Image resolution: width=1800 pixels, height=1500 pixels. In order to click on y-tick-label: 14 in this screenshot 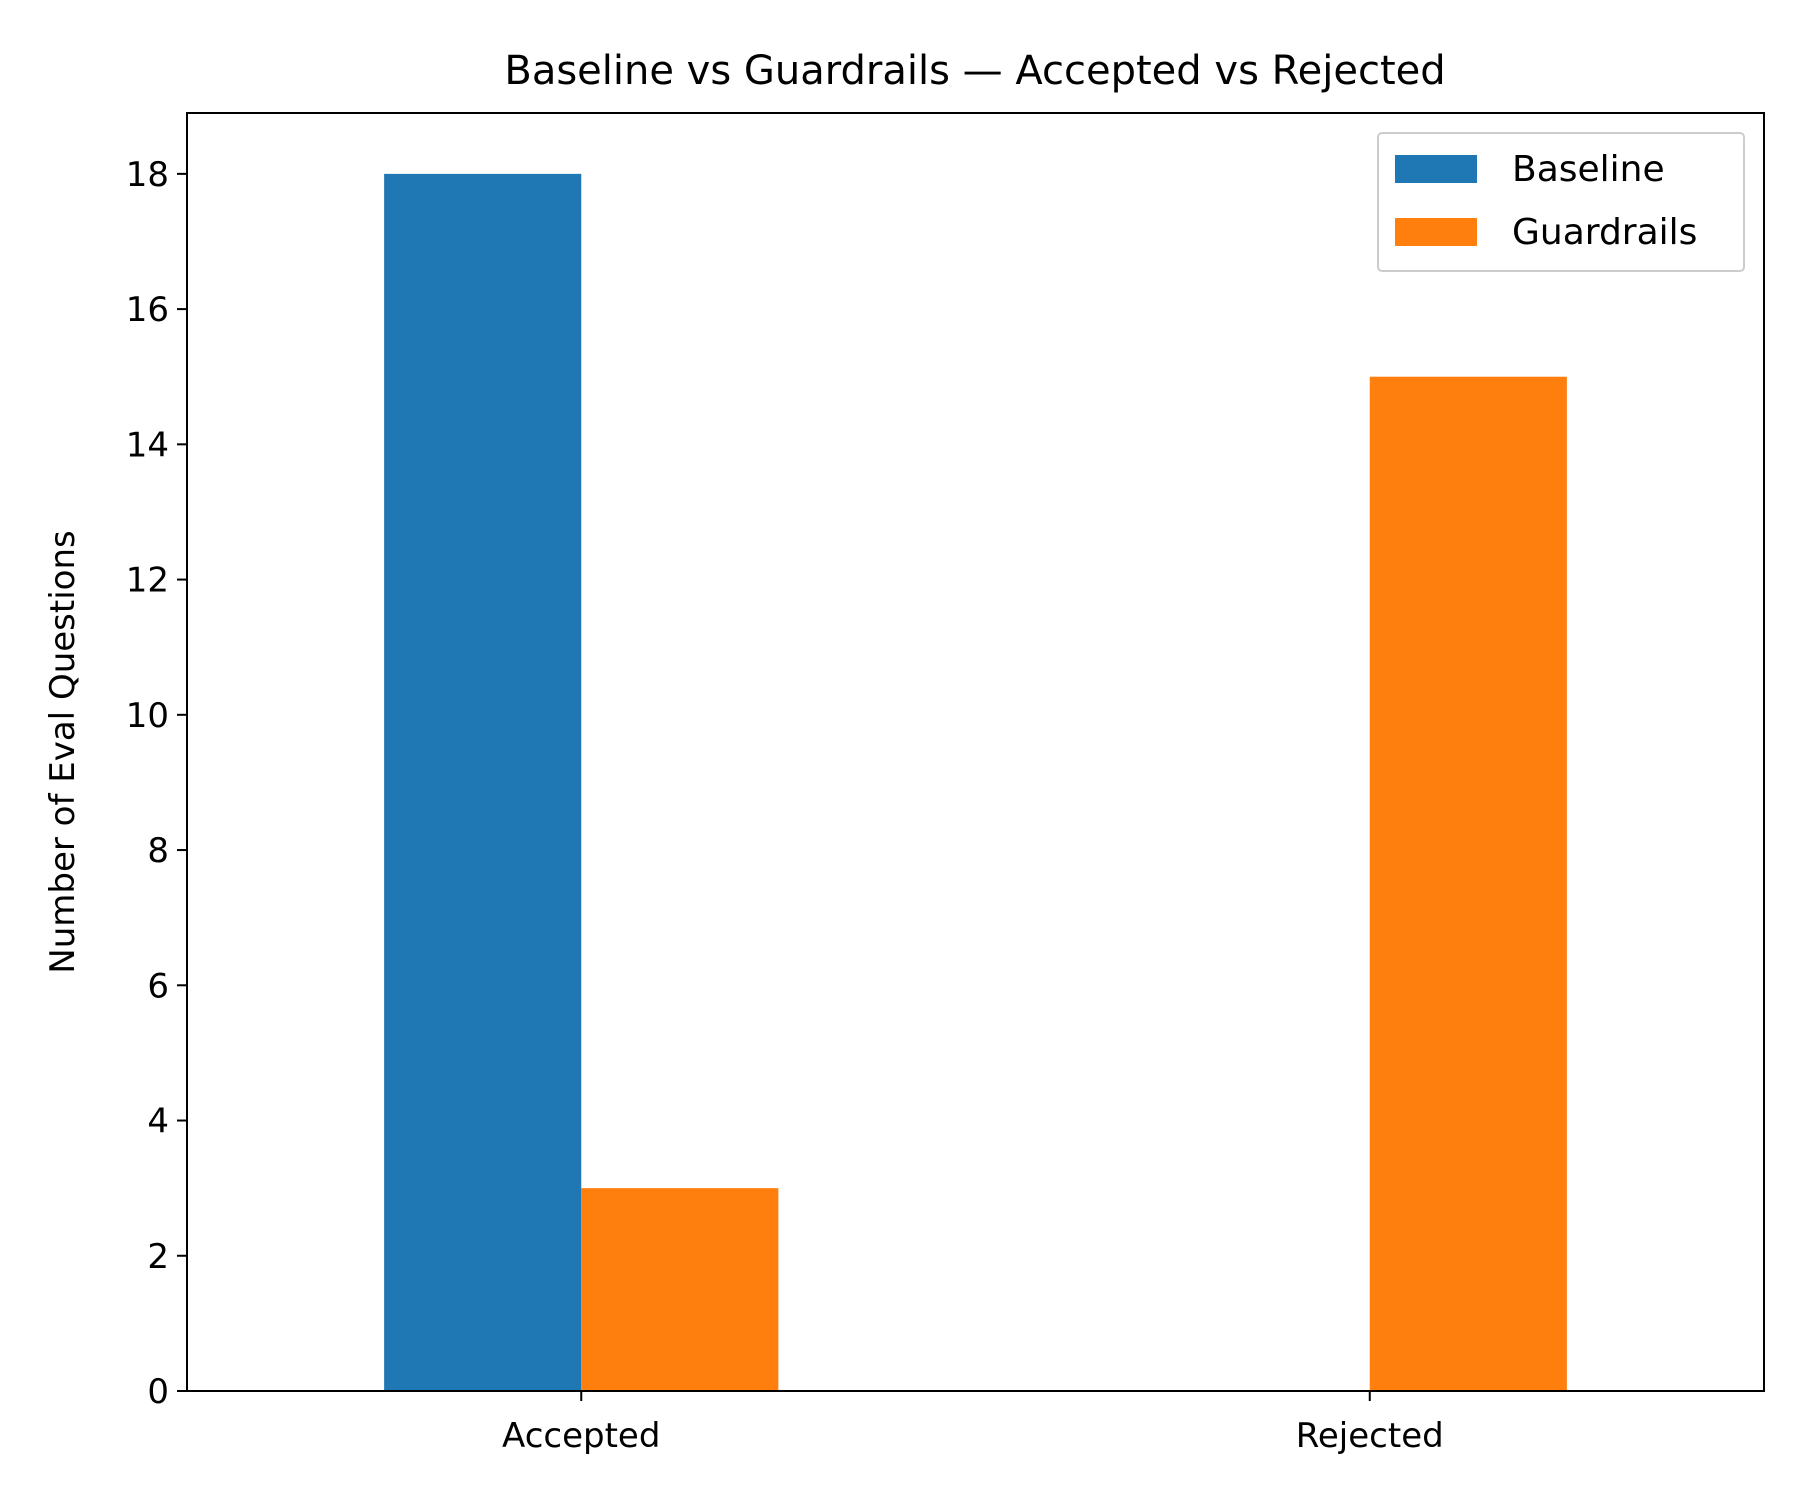, I will do `click(147, 445)`.